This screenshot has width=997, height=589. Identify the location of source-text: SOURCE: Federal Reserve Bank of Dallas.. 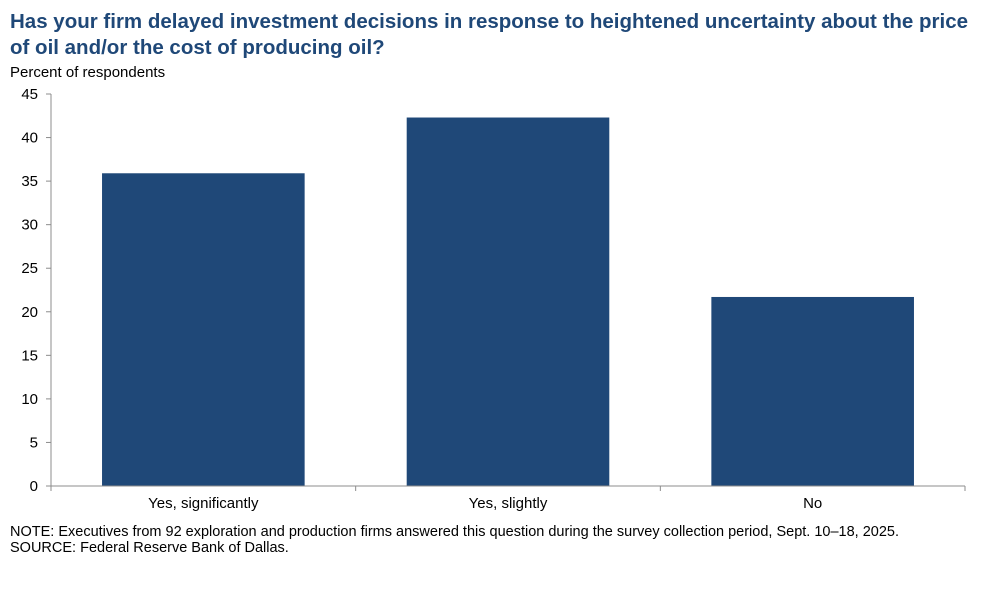
(149, 548).